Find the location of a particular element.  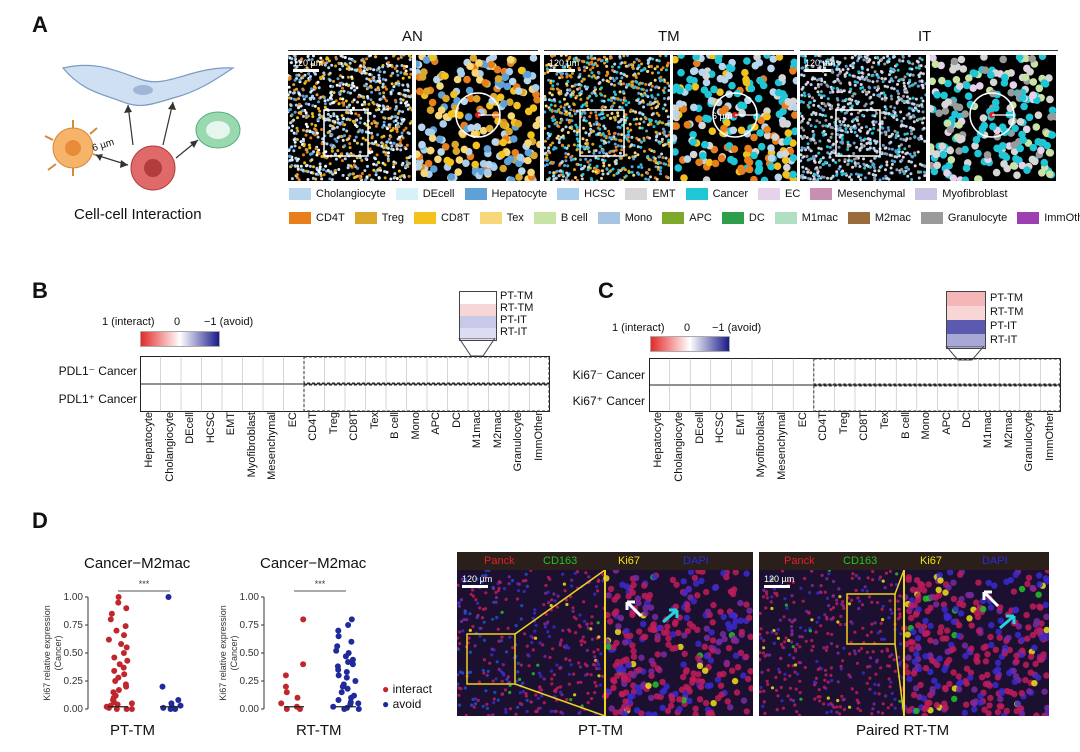

column-label-m2mac: M2mac is located at coordinates (497, 430).